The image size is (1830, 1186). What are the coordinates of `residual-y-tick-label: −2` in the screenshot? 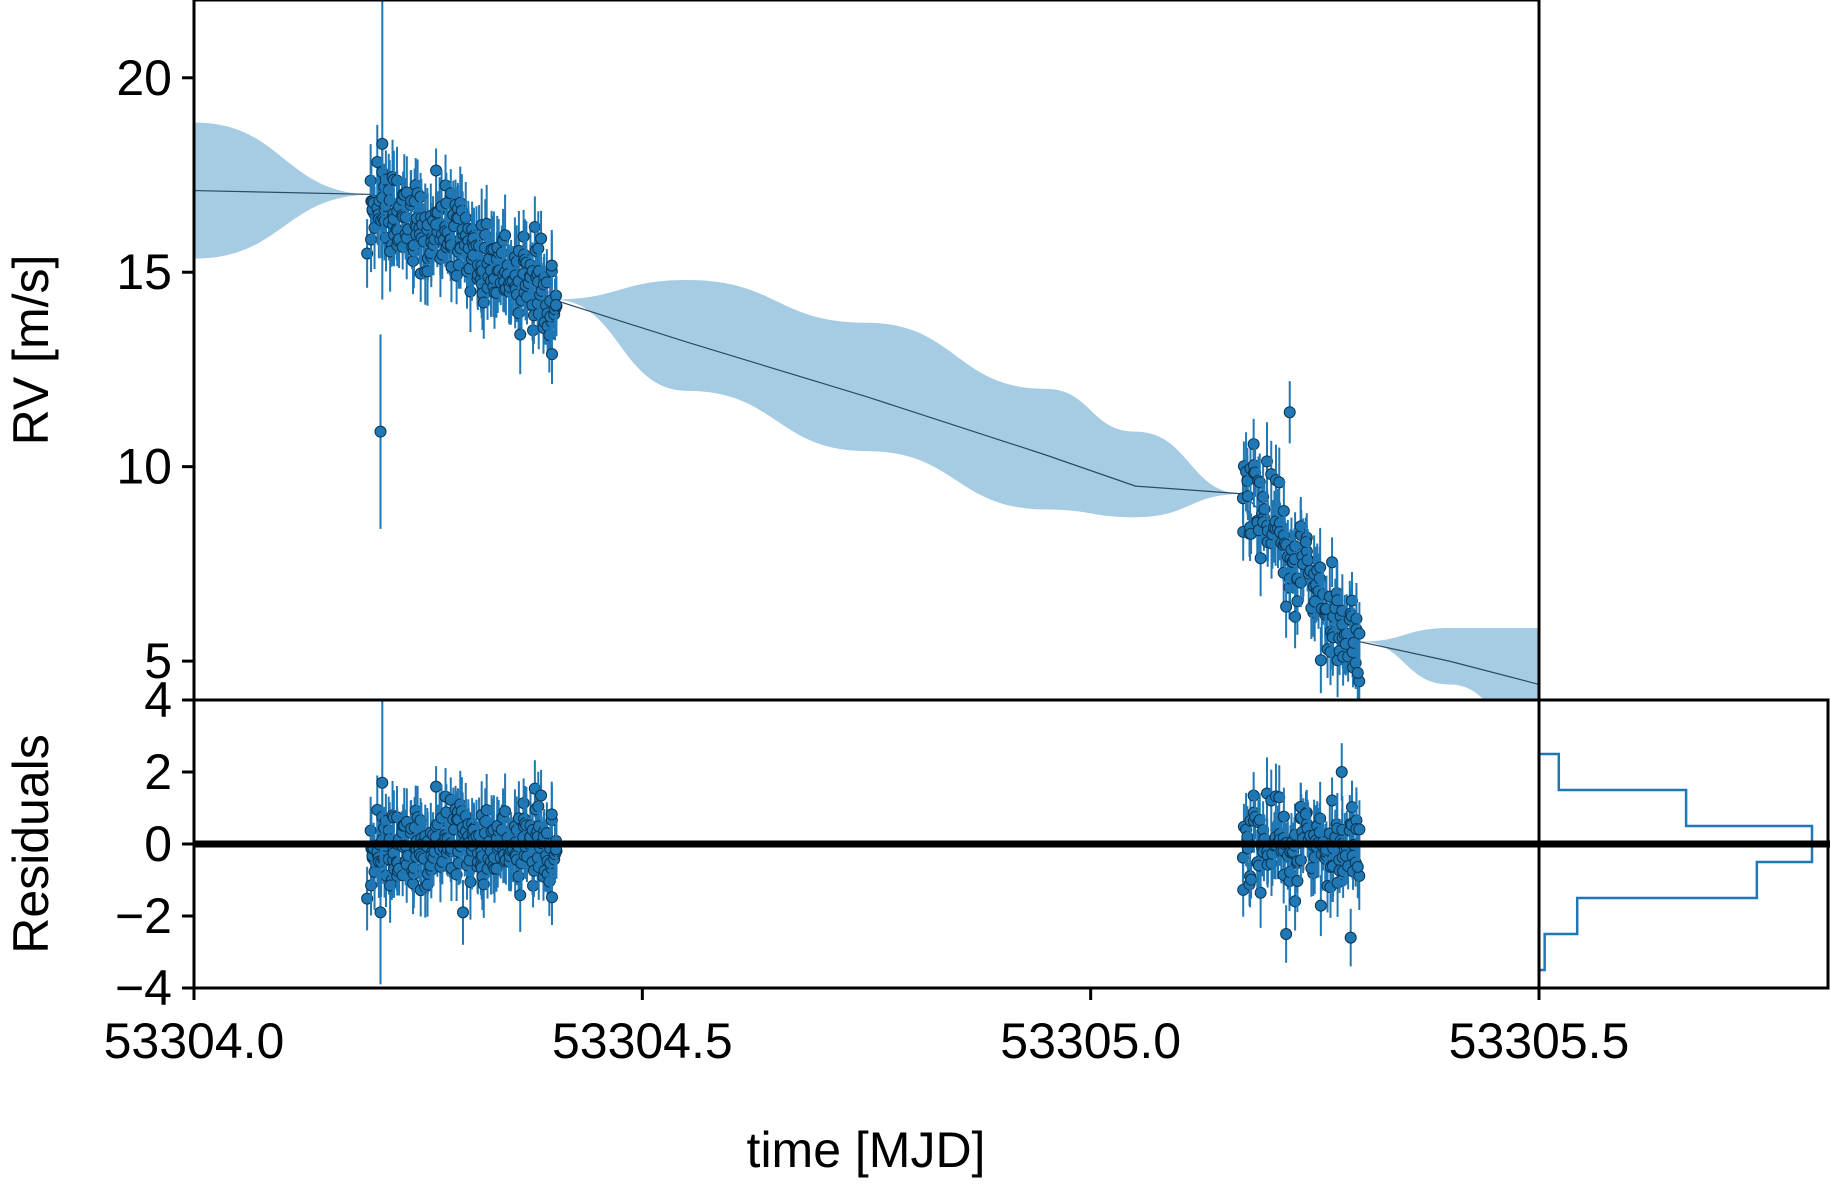 It's located at (143, 916).